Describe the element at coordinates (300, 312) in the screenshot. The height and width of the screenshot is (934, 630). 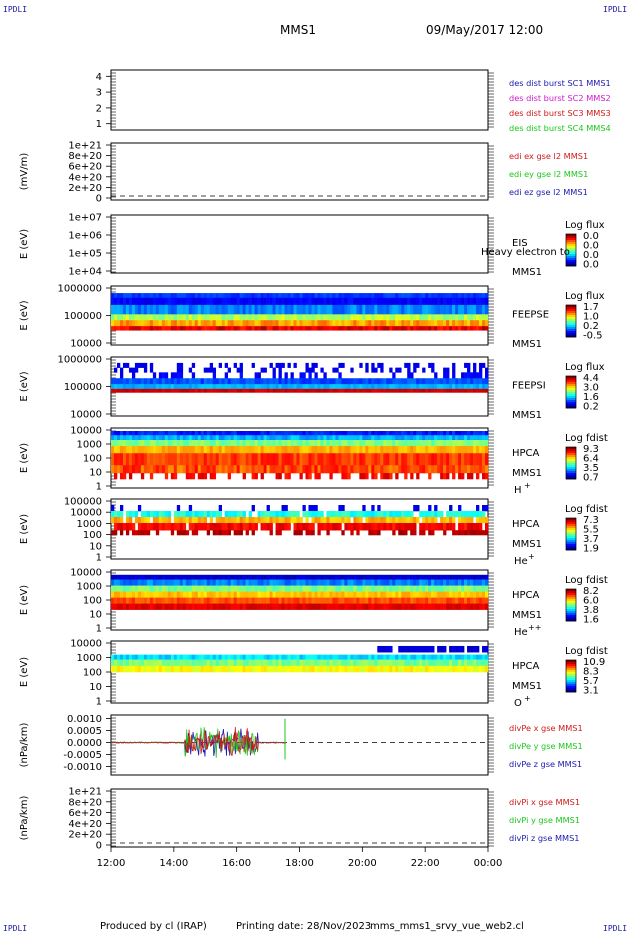
I see `spectrogram` at that location.